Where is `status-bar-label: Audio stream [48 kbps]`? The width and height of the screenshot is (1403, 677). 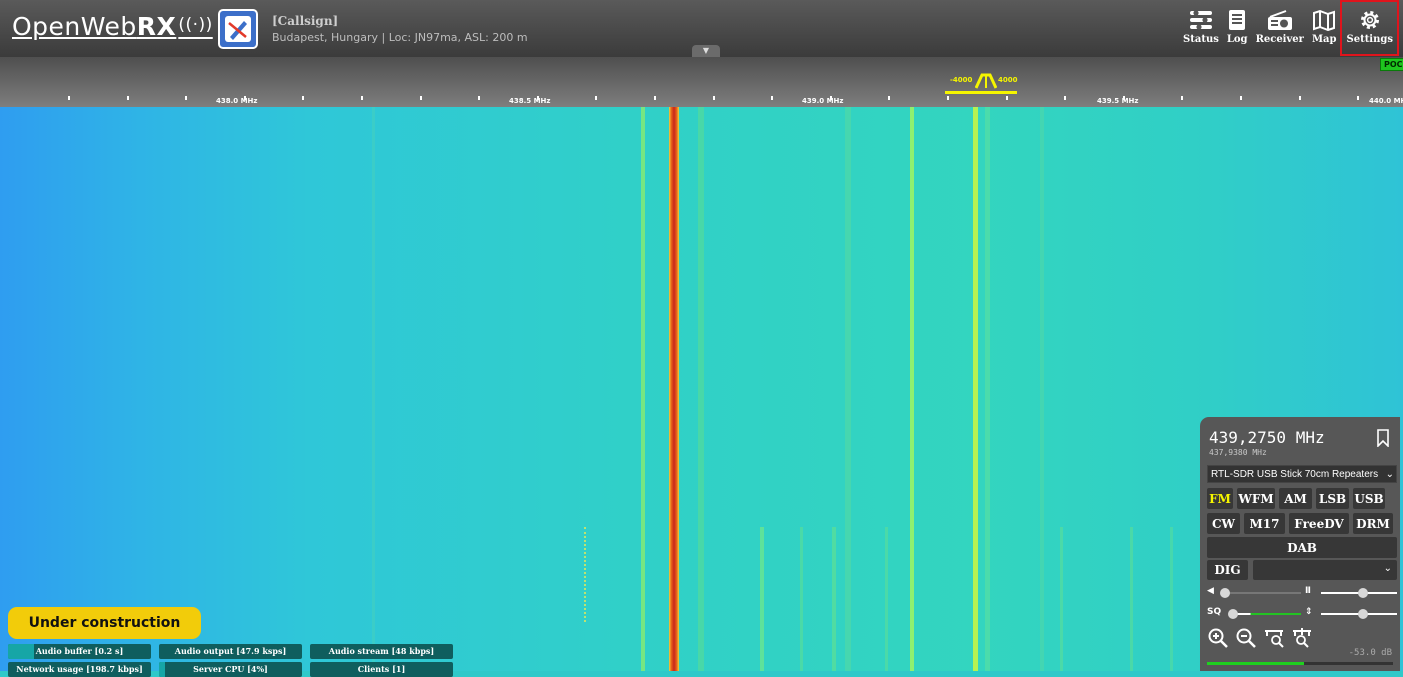 status-bar-label: Audio stream [48 kbps] is located at coordinates (381, 651).